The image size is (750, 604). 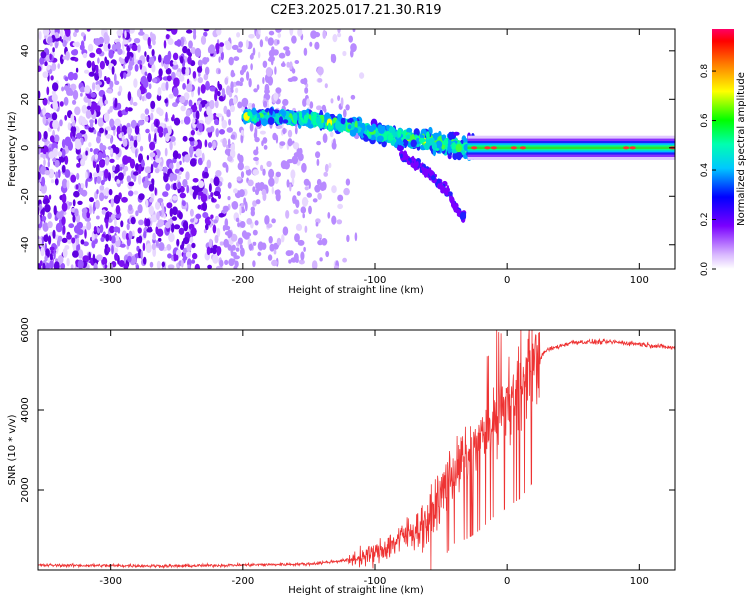 I want to click on colorbar-tick-label: 0.6, so click(x=705, y=120).